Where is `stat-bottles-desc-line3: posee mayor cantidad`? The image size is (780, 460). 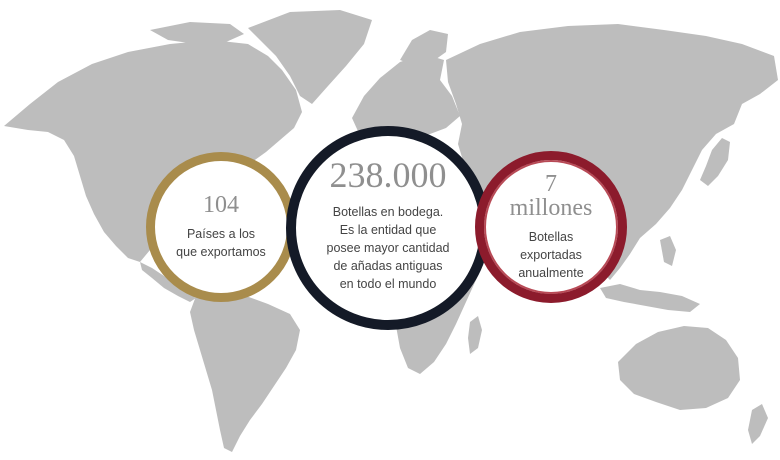
stat-bottles-desc-line3: posee mayor cantidad is located at coordinates (388, 248).